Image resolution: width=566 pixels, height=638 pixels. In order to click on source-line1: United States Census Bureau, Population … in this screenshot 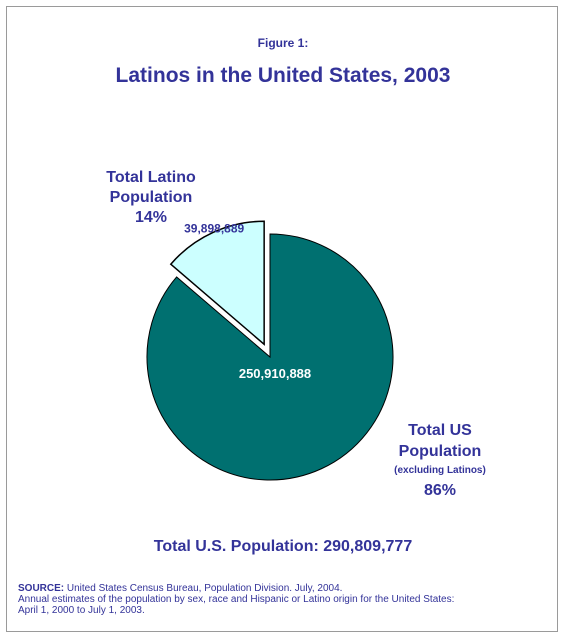, I will do `click(203, 588)`.